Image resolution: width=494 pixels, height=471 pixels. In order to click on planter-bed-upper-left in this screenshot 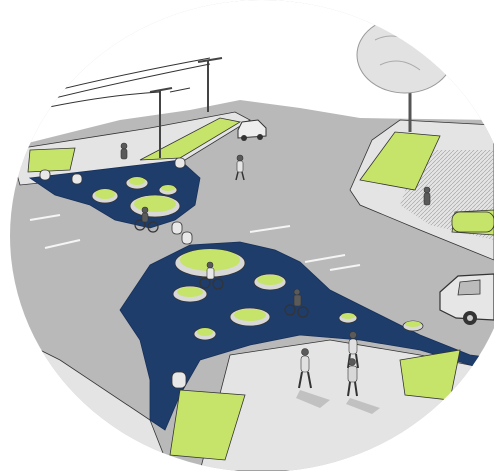, I will do `click(190, 139)`.